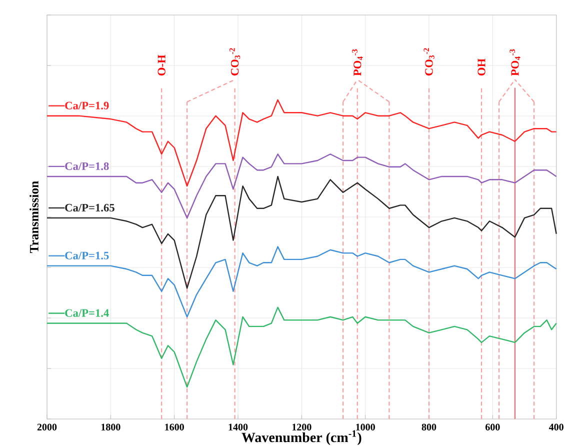 The width and height of the screenshot is (574, 446). Describe the element at coordinates (47, 427) in the screenshot. I see `x-tick-label: 2000` at that location.